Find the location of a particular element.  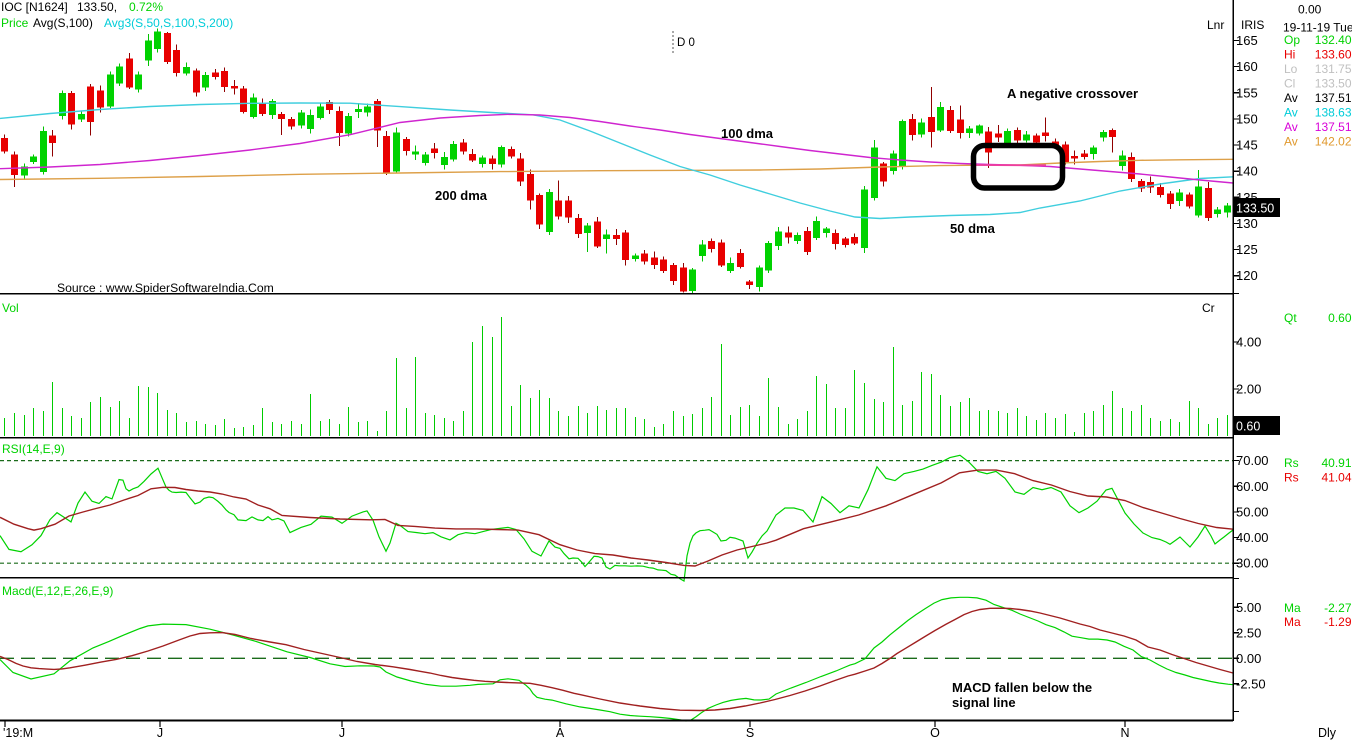

svg-text: Vol is located at coordinates (10, 308).